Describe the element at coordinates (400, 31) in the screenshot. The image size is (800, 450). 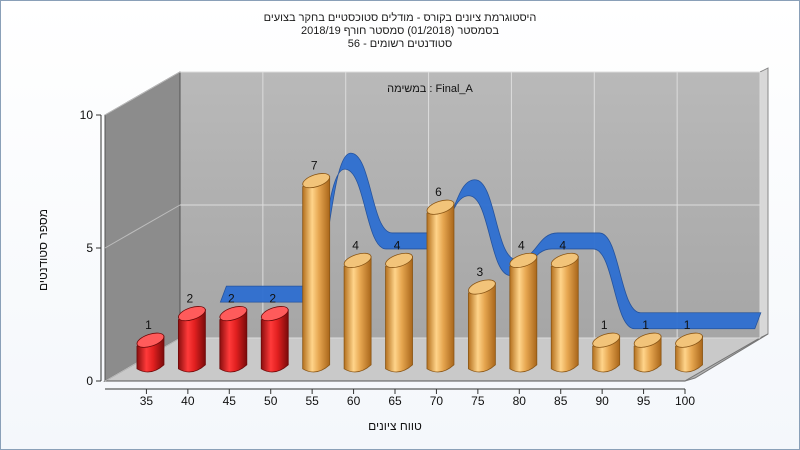
I see `chart-title-line-2: בסמסטר (01/2018) סמסטר חורף 2018/19` at that location.